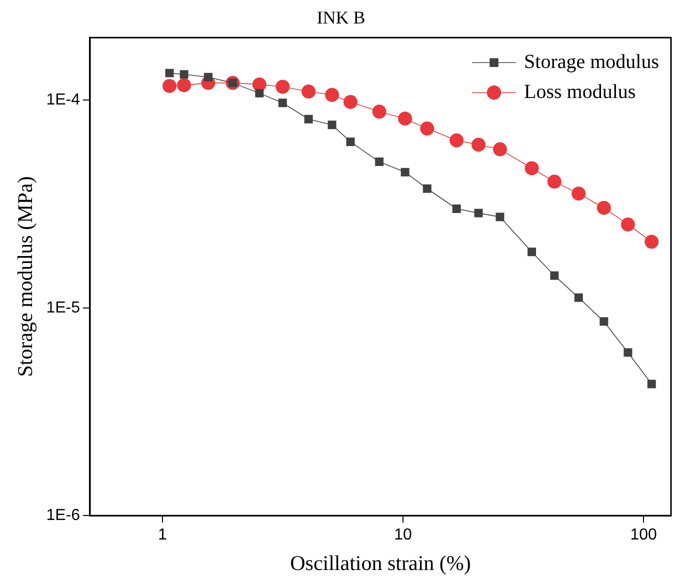 The width and height of the screenshot is (678, 585). I want to click on chart-title: INK B, so click(341, 18).